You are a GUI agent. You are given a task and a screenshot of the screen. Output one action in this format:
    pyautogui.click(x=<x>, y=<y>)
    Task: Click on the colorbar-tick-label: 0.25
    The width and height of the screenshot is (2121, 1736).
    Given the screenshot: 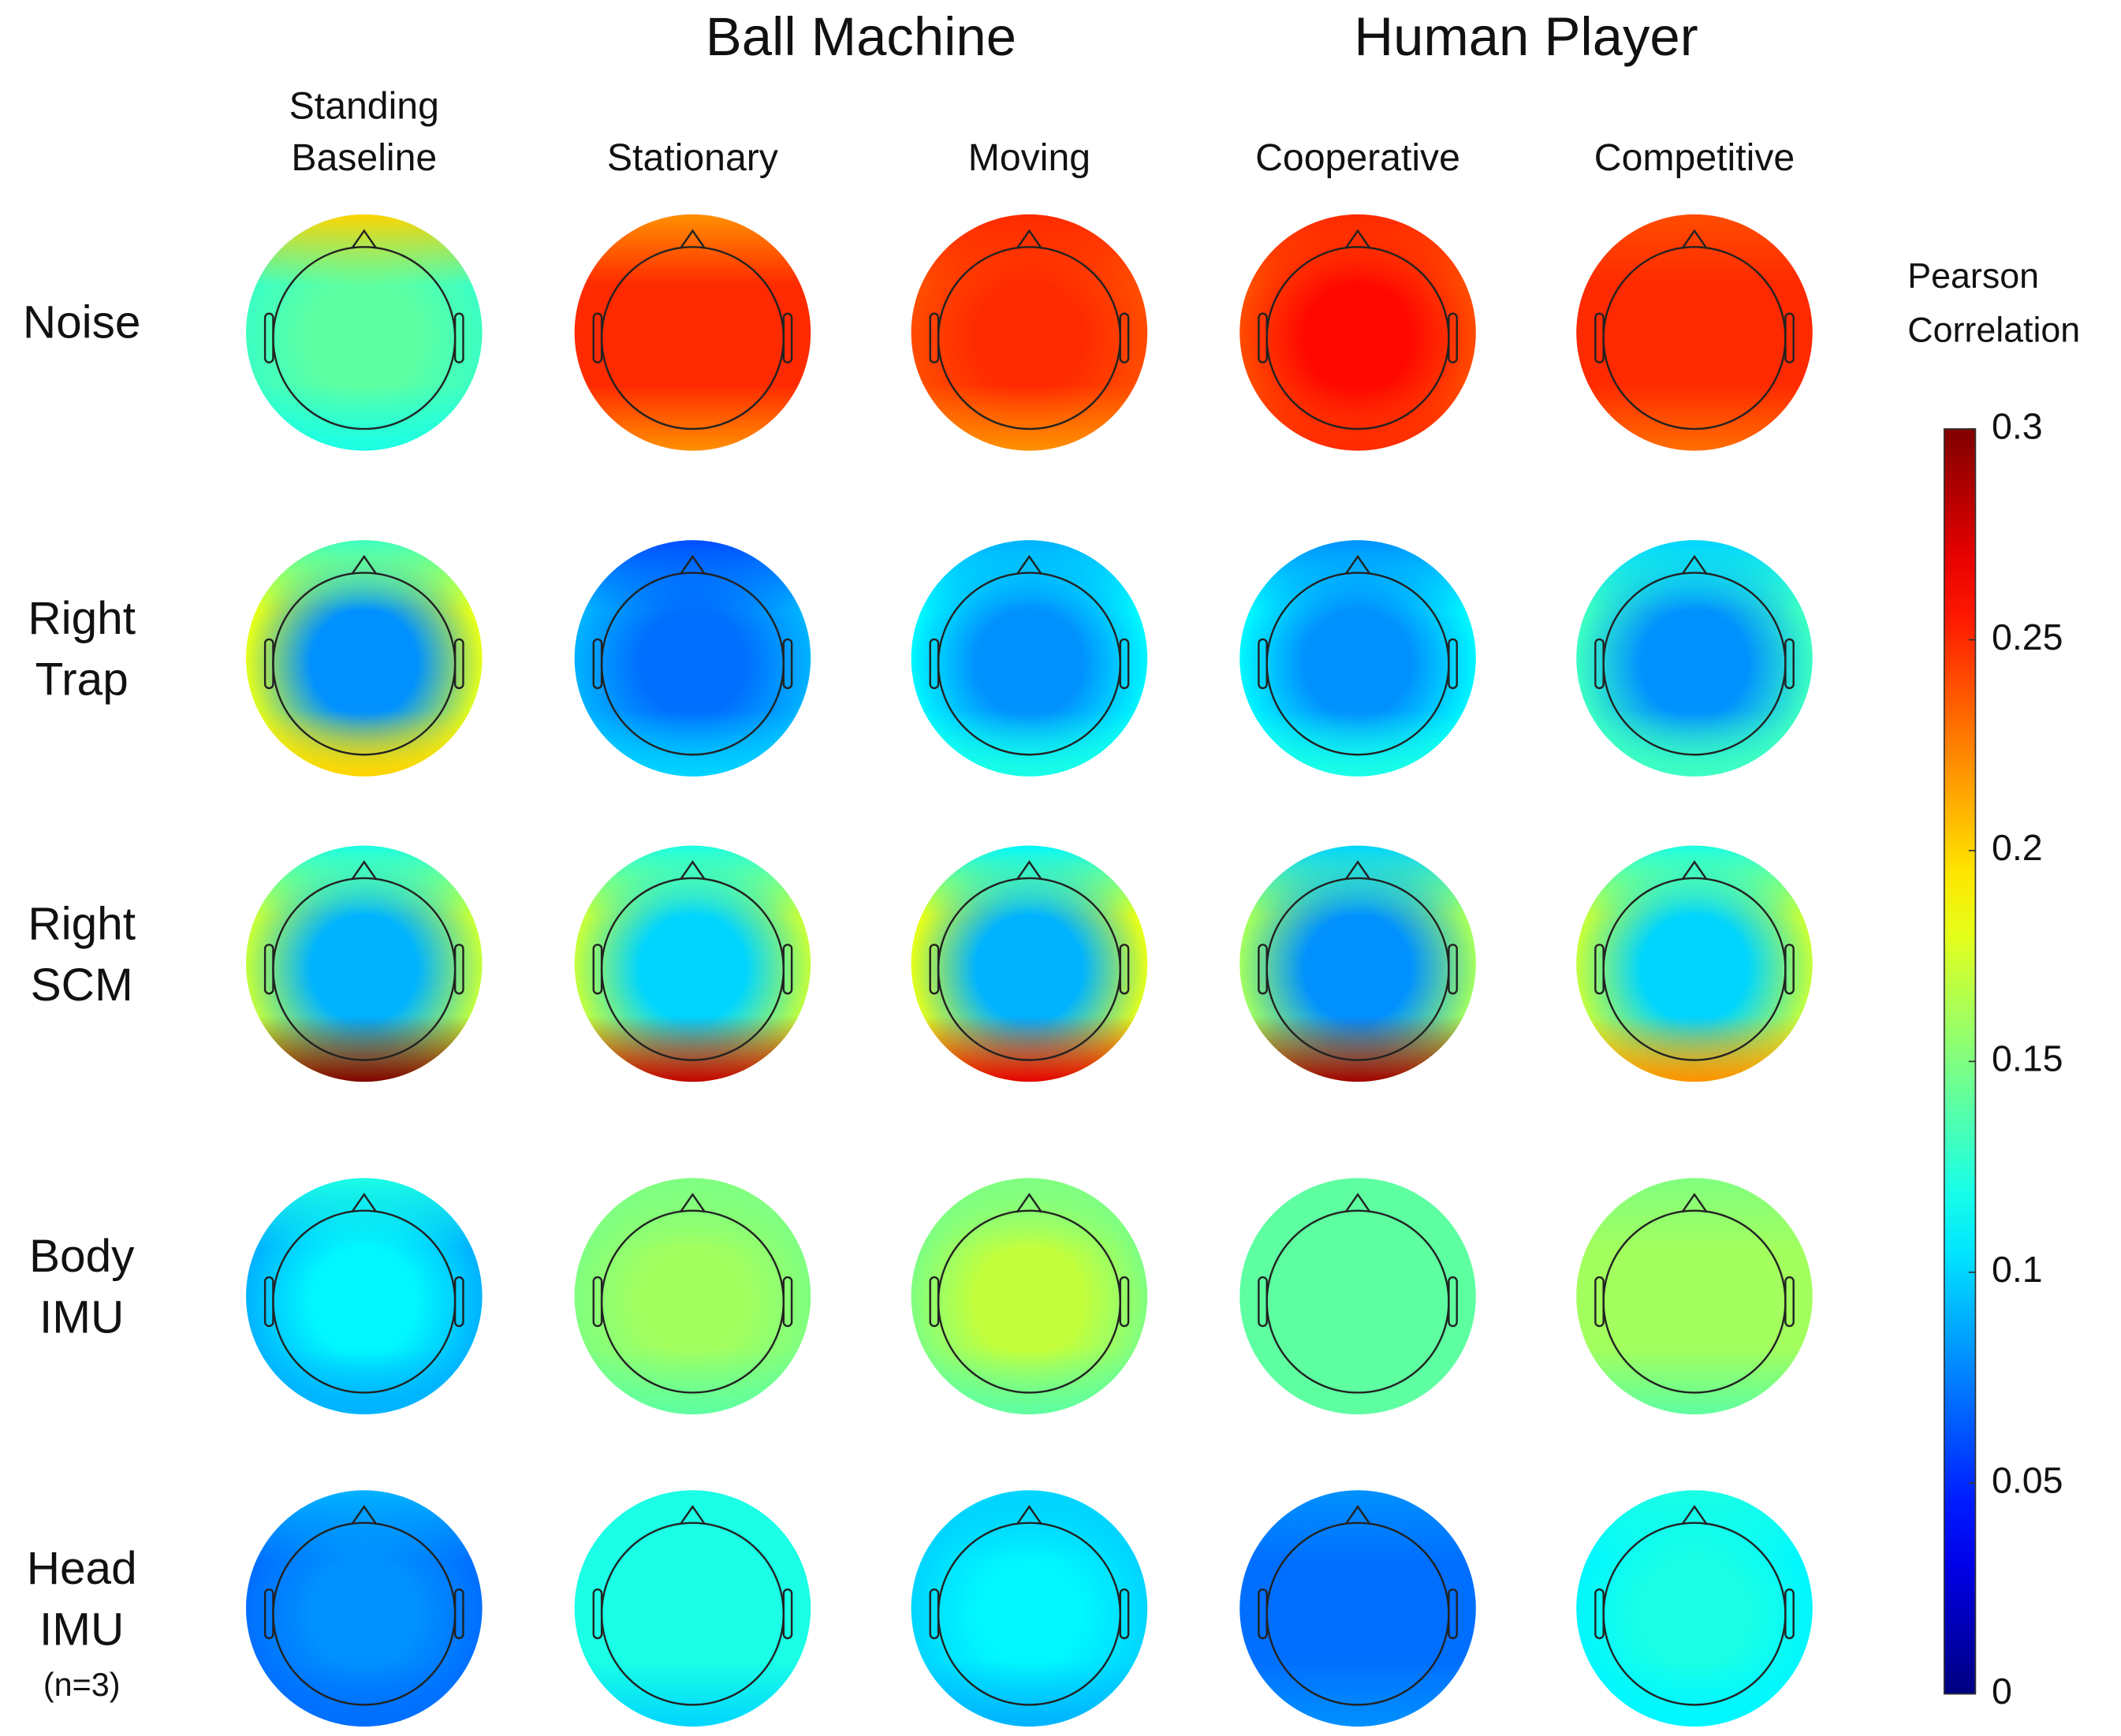 What is the action you would take?
    pyautogui.click(x=2027, y=637)
    